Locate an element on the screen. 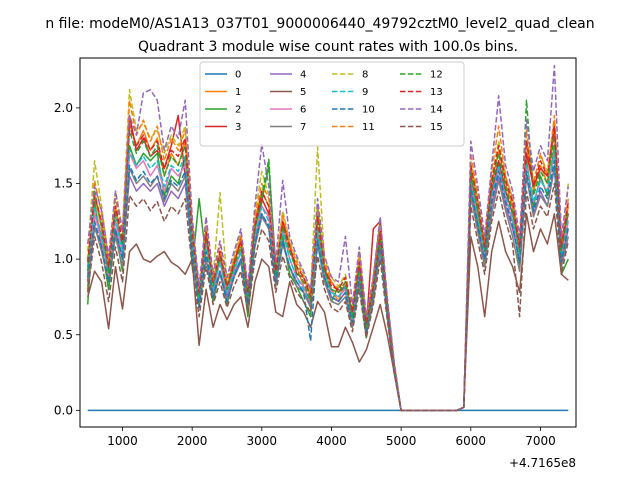 The width and height of the screenshot is (640, 480). x-tick-label: 3000 is located at coordinates (262, 441).